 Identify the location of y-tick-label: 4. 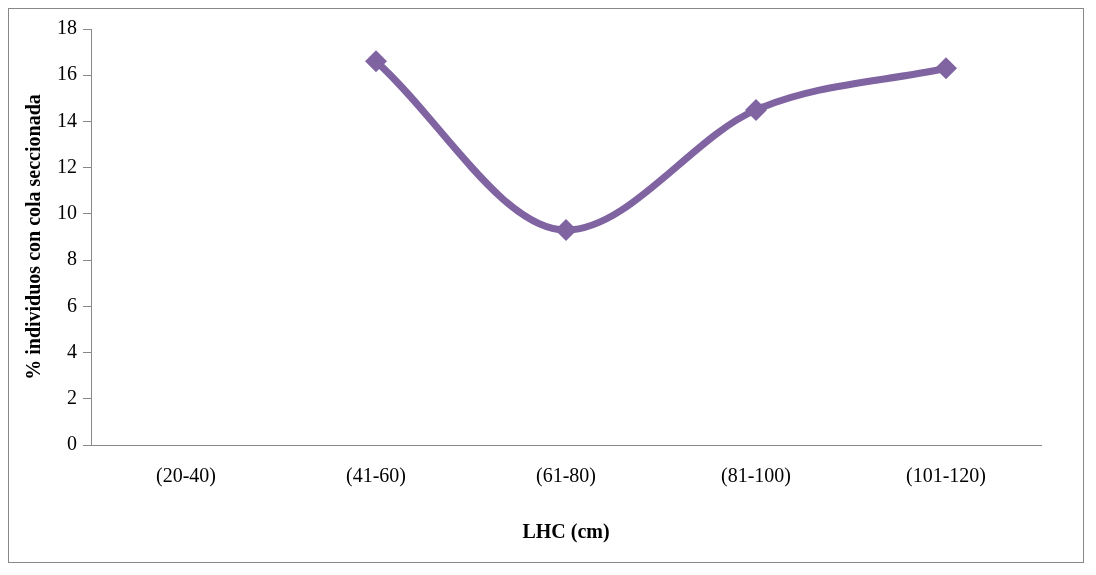
(72, 350).